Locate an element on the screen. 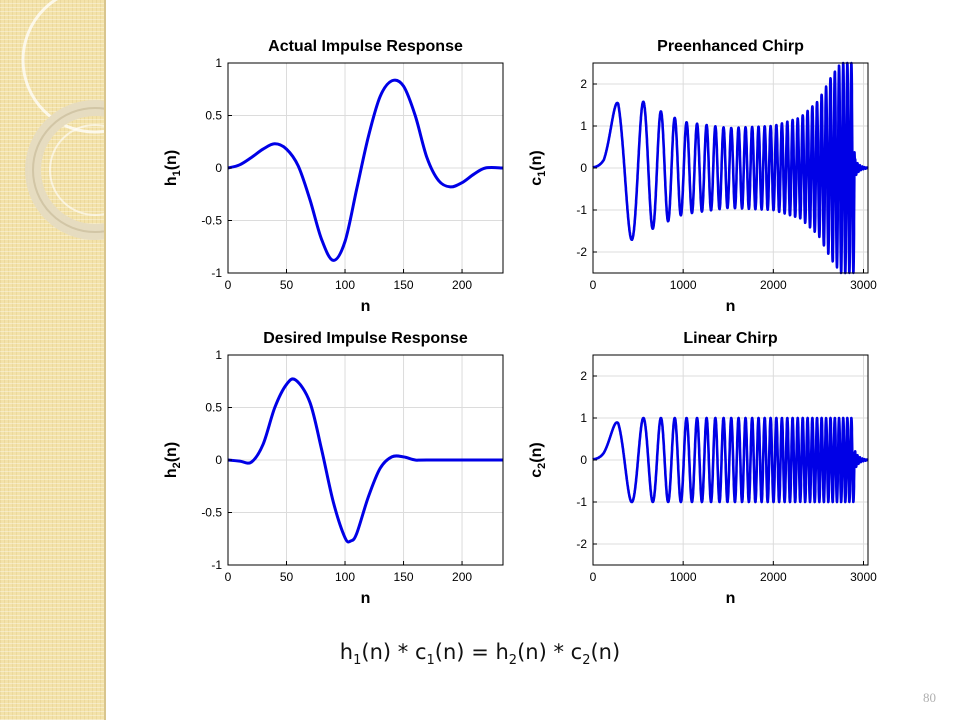 This screenshot has width=960, height=720. y-axis-label: h2(n) is located at coordinates (173, 460).